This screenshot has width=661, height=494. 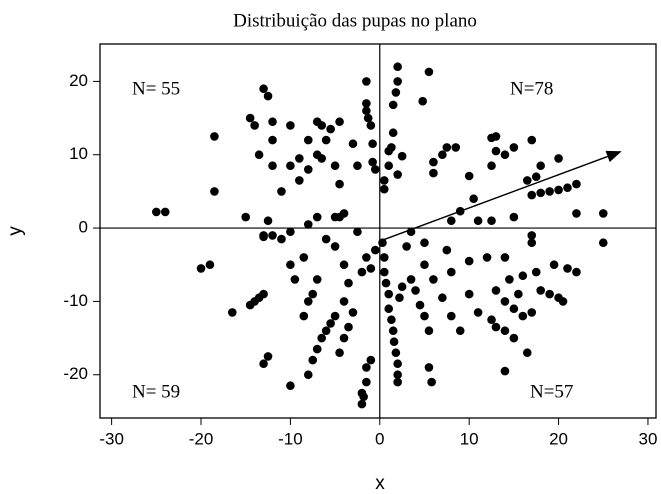 What do you see at coordinates (558, 438) in the screenshot?
I see `x-tick-label: 20` at bounding box center [558, 438].